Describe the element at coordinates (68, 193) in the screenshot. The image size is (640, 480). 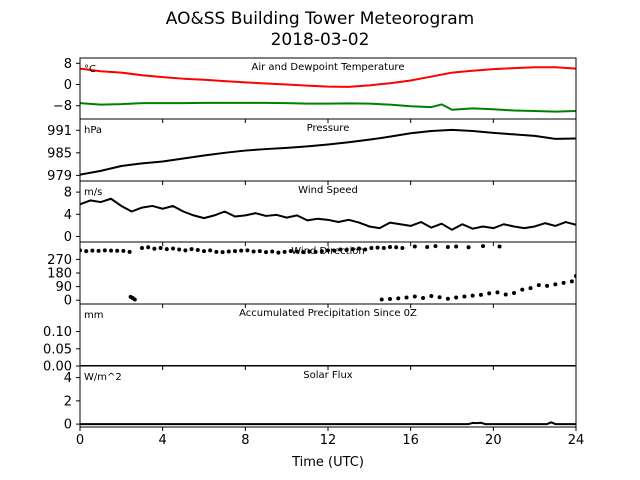
I see `panel-3-y-tick-label: 8` at that location.